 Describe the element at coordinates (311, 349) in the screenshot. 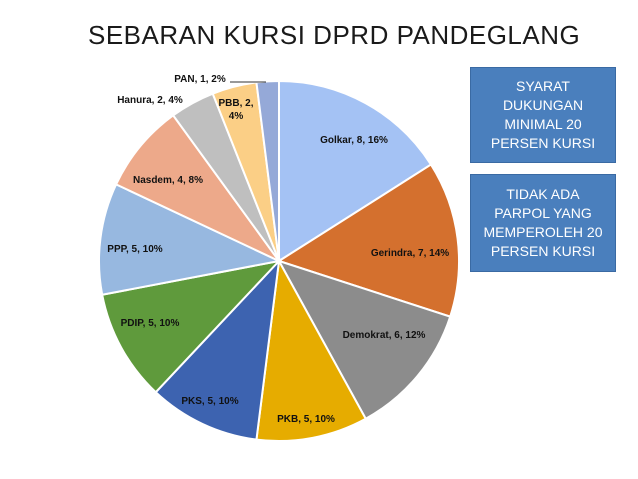

I see `pie-slice-pkb` at that location.